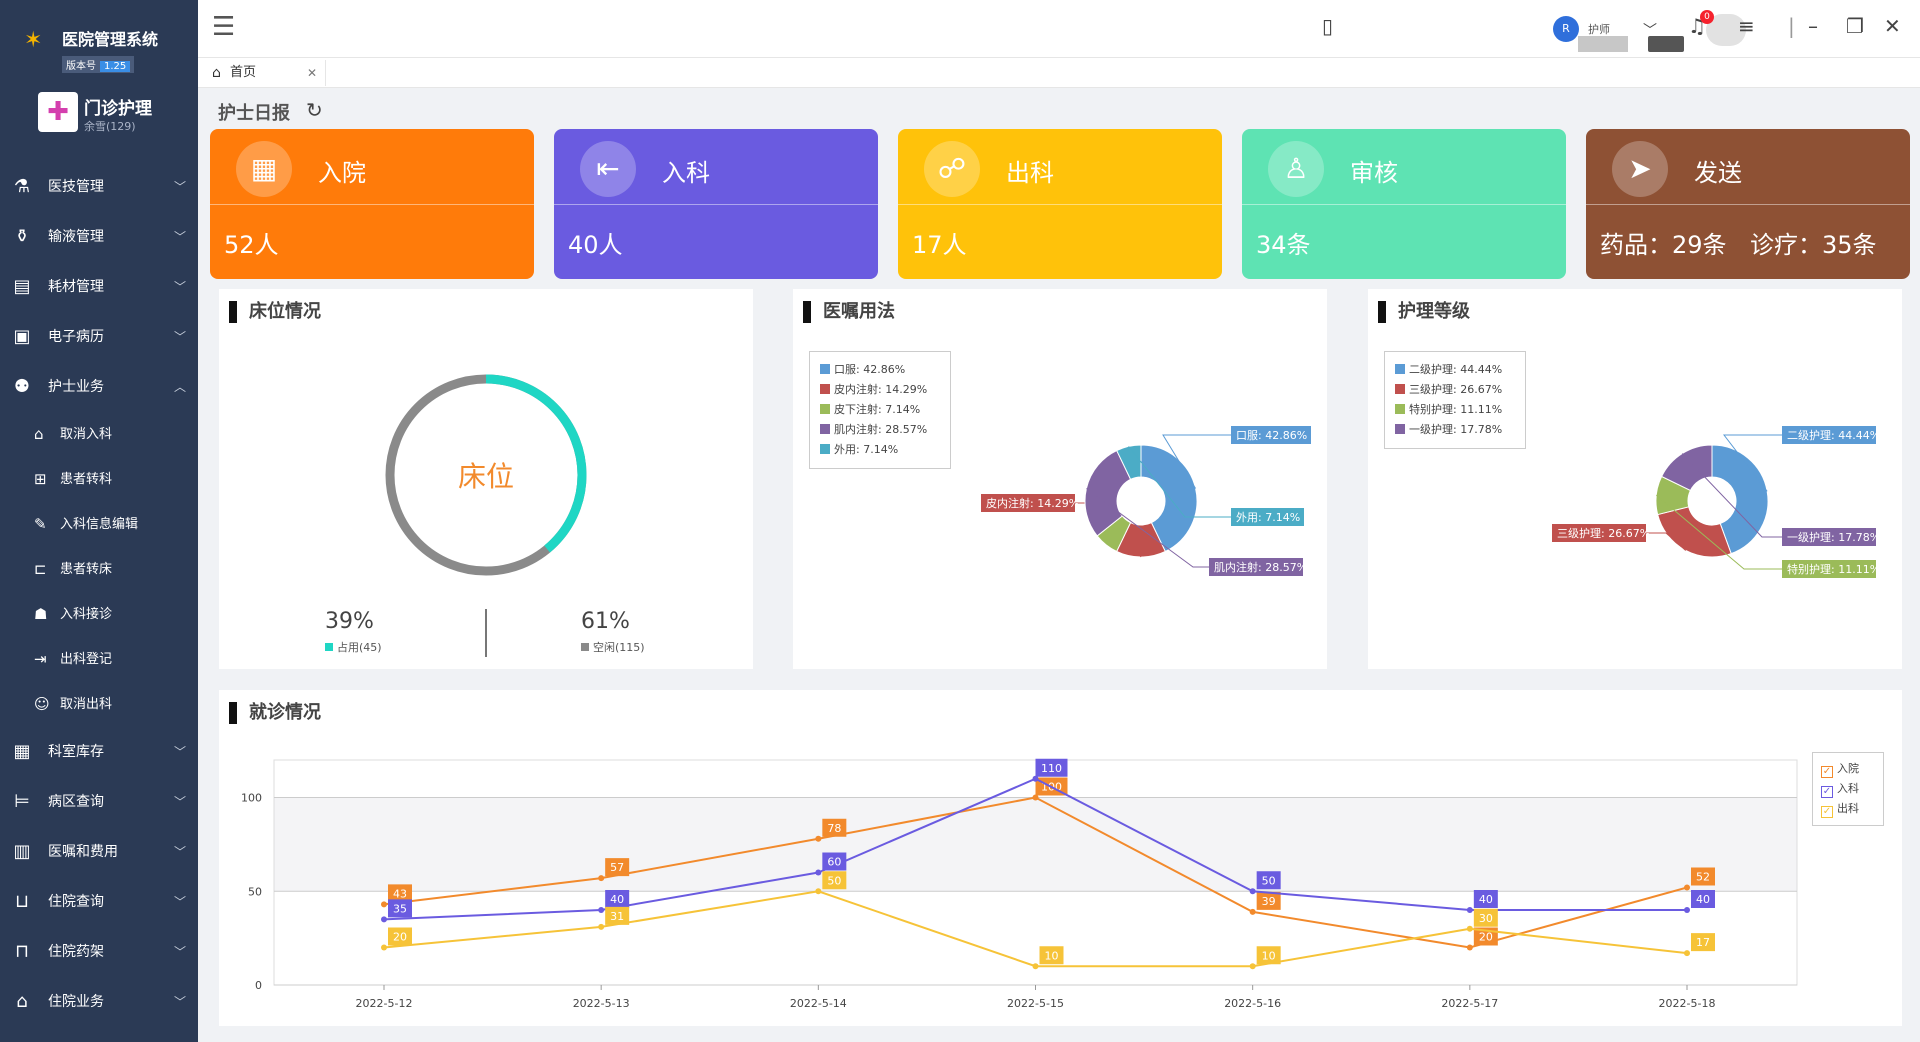 This screenshot has height=1042, width=1920. I want to click on legend-item: ✓ 入科, so click(1848, 789).